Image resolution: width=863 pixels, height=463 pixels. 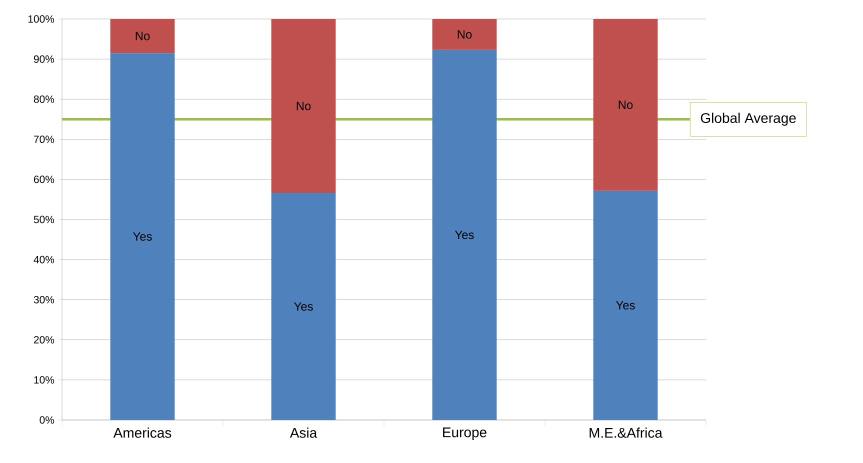 What do you see at coordinates (44, 140) in the screenshot?
I see `y-tick-label: 70%` at bounding box center [44, 140].